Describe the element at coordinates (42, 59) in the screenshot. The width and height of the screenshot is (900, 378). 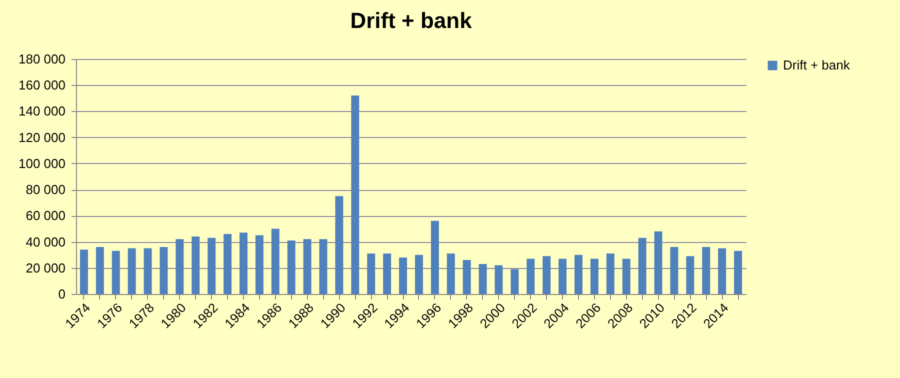
I see `y-tick-label: 180 000` at that location.